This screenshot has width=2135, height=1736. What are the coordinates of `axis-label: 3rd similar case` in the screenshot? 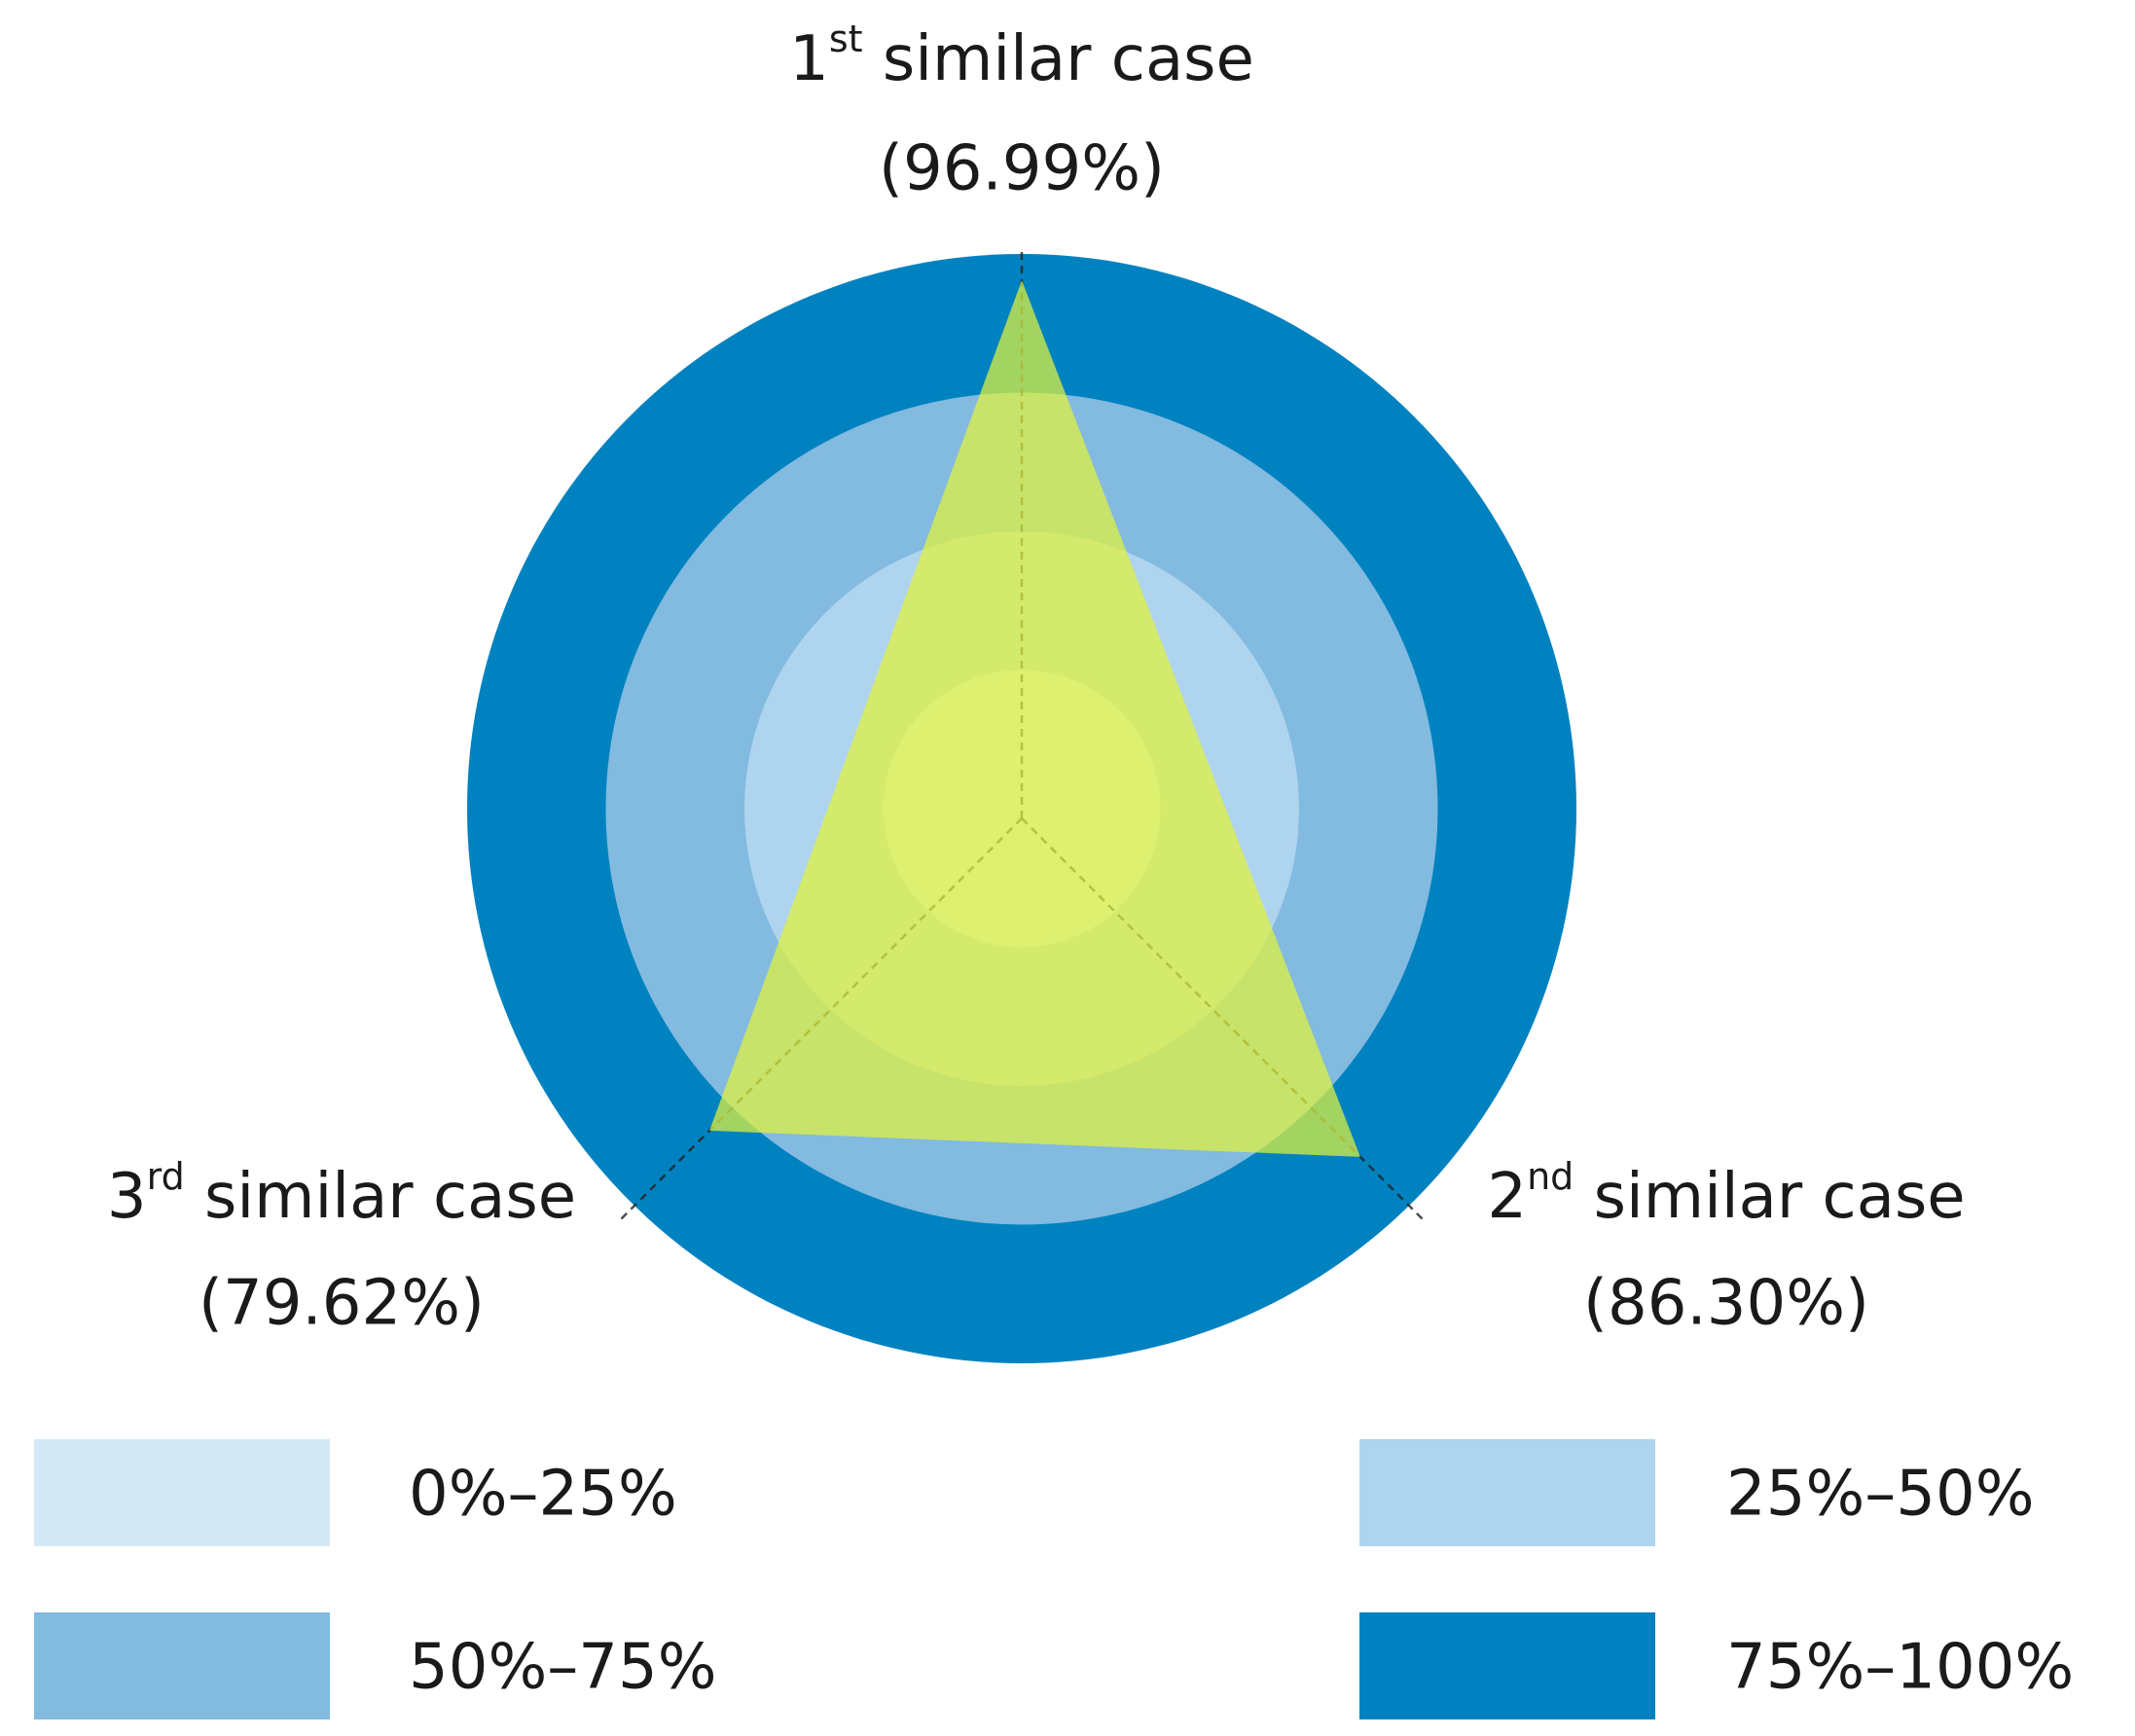 It's located at (341, 1194).